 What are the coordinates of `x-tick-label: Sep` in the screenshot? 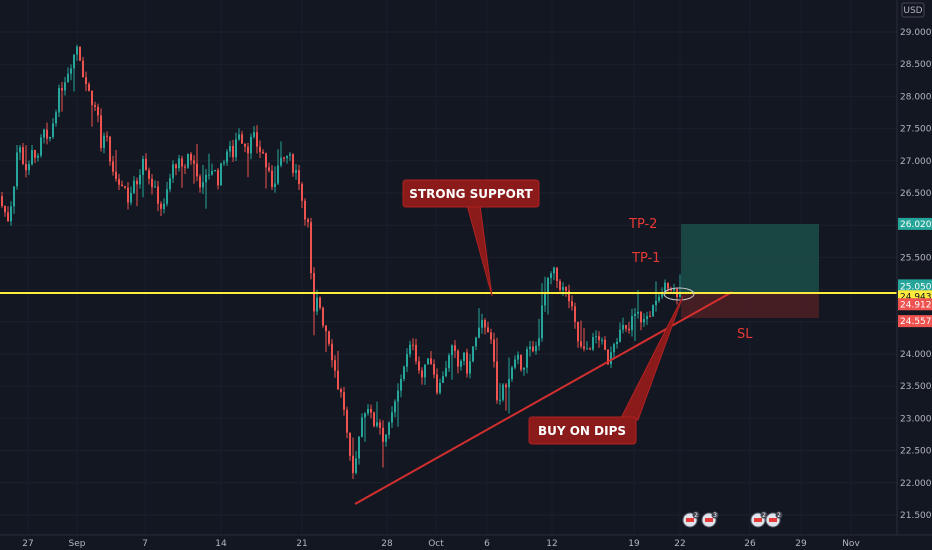 It's located at (77, 544).